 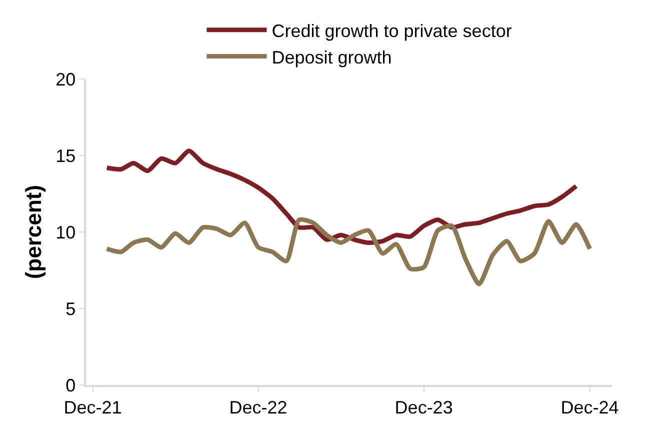 What do you see at coordinates (423, 407) in the screenshot?
I see `x-tick-label: Dec-23` at bounding box center [423, 407].